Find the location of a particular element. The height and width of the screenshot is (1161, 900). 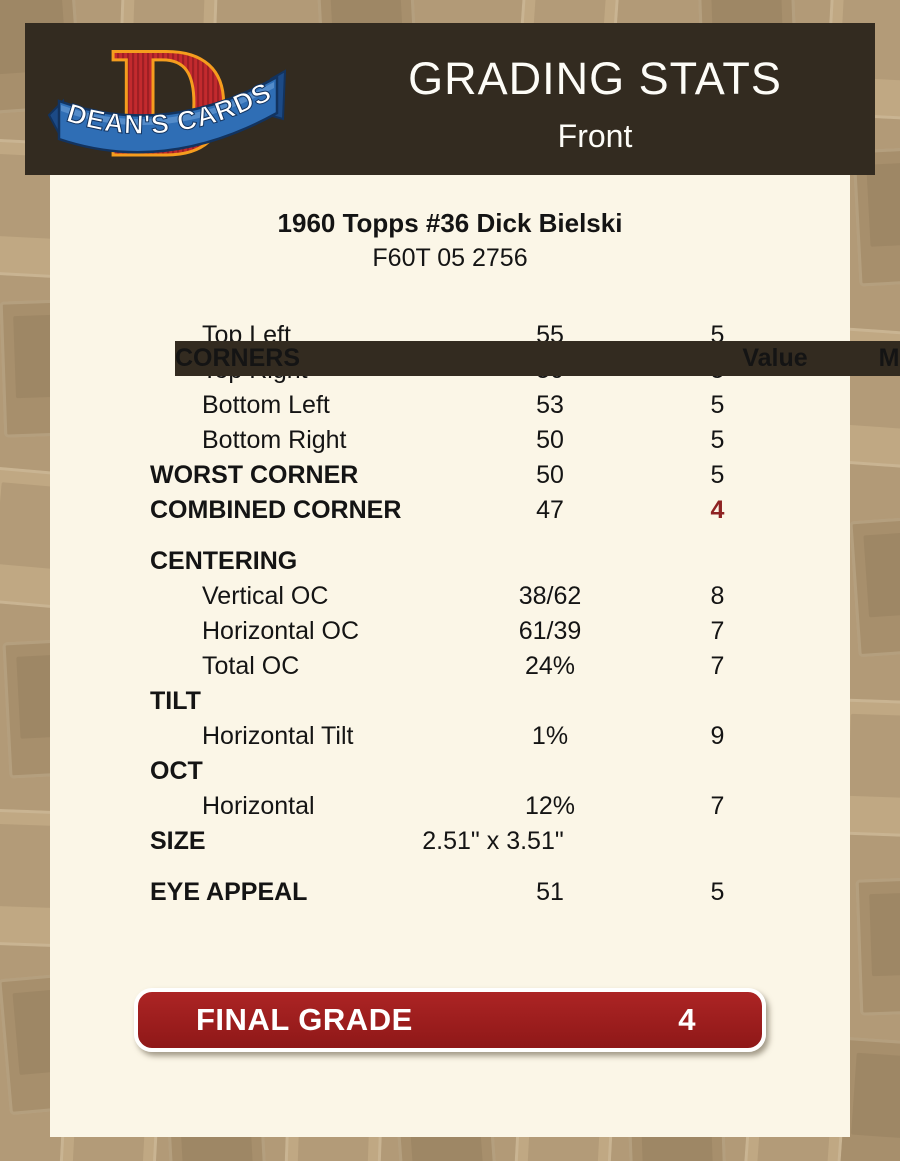

row-value: 38/62 is located at coordinates (550, 596).